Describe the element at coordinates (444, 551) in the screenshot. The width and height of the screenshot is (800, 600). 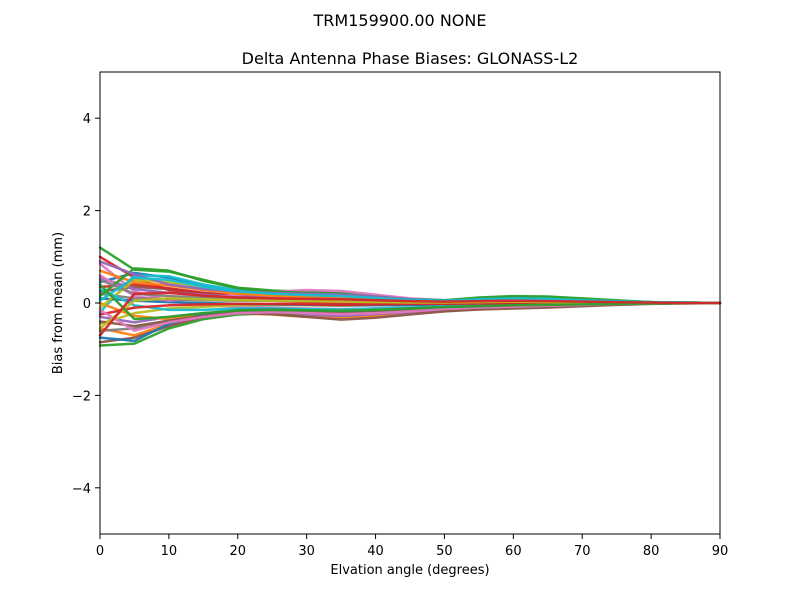
I see `x-tick-label: 50` at that location.